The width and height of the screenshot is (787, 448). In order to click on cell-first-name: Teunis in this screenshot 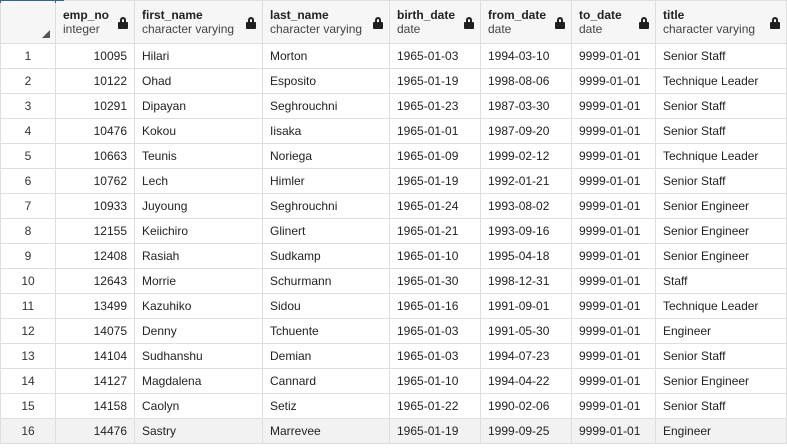, I will do `click(198, 156)`.